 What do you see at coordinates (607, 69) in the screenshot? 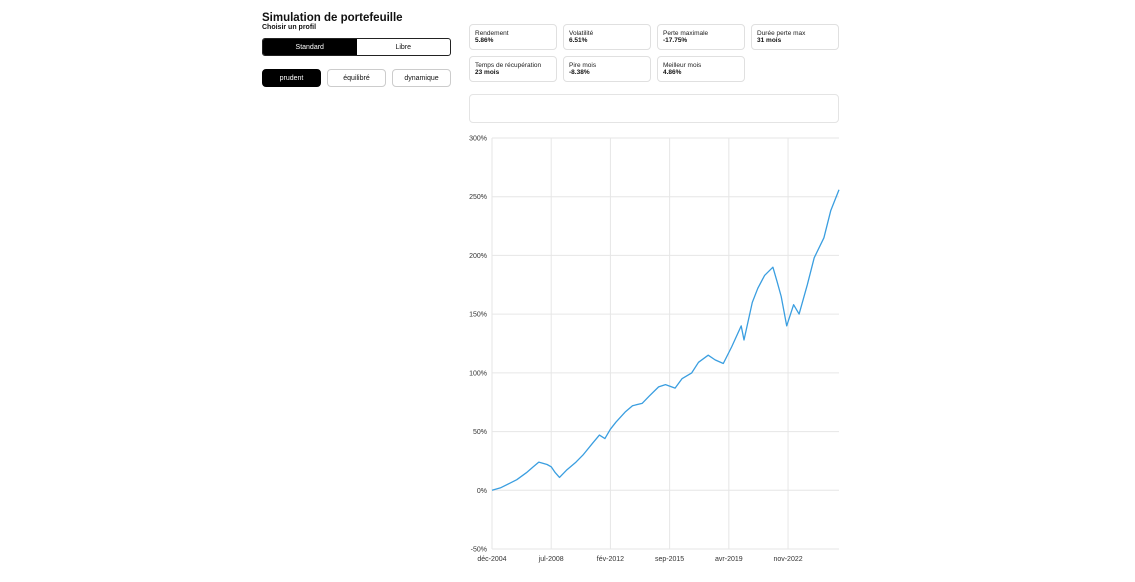
I see `stat-card-pire-mois: Pire mois -8.38%` at bounding box center [607, 69].